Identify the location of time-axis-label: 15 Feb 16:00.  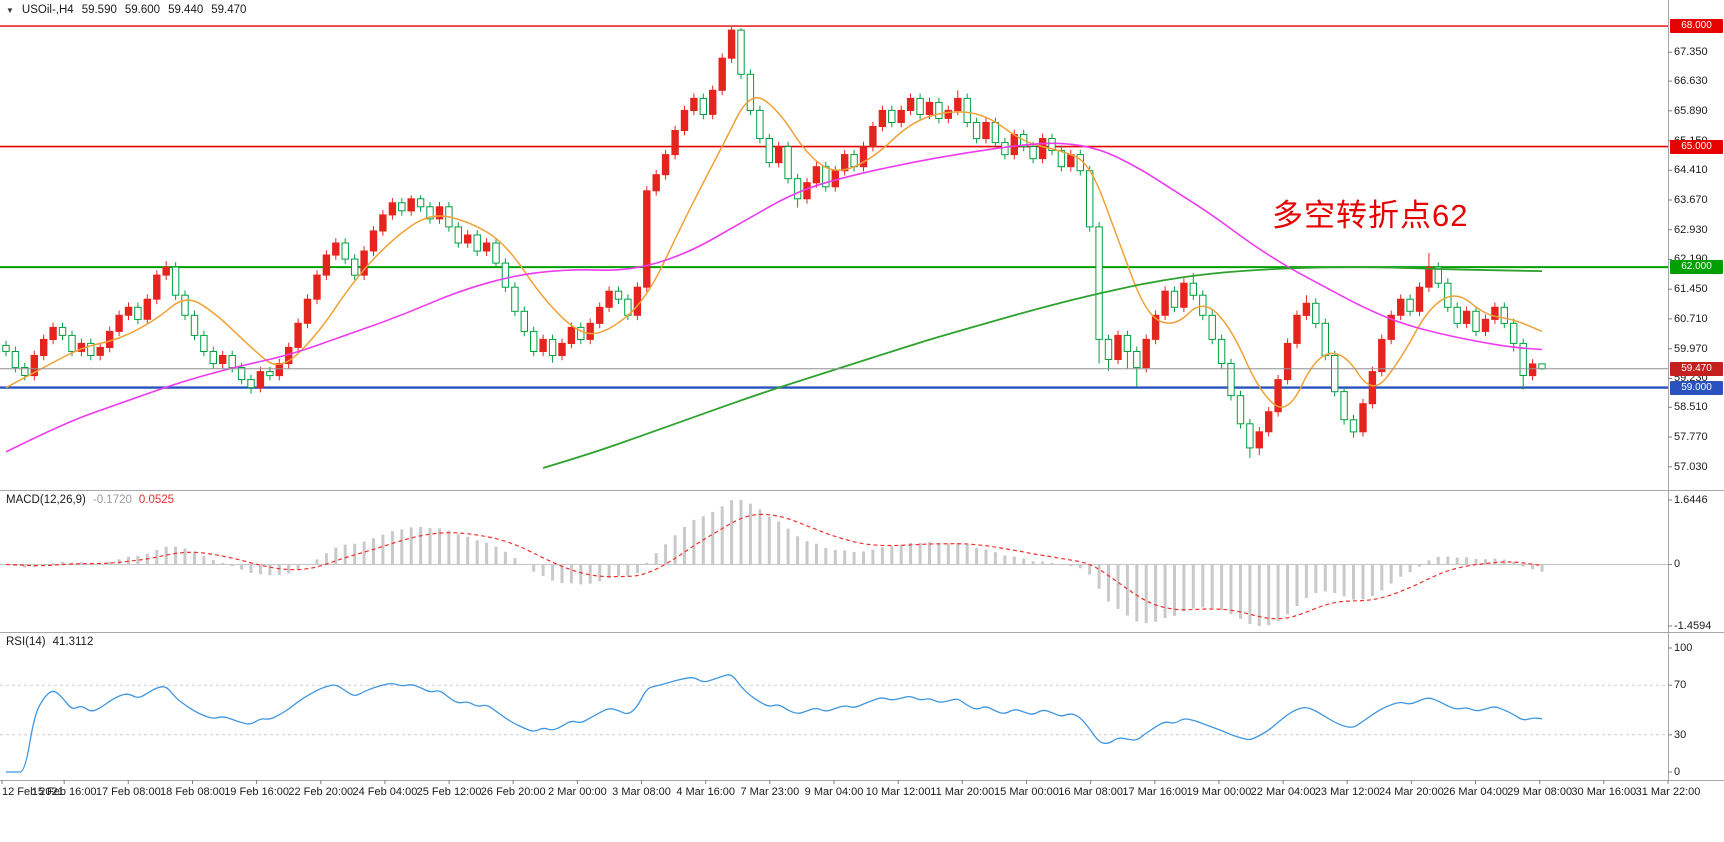
(64, 792).